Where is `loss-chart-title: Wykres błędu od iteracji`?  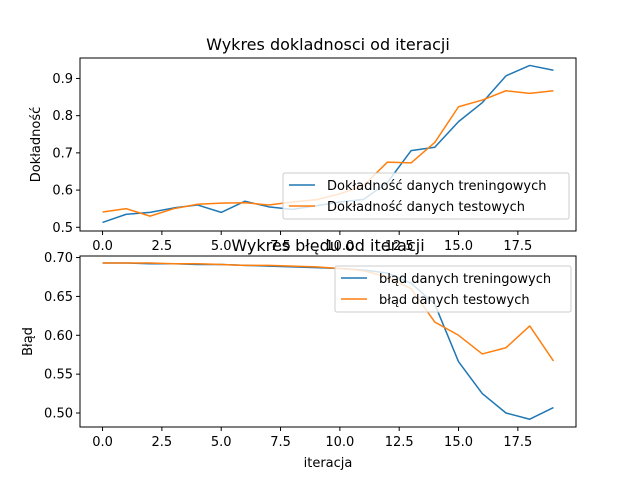 loss-chart-title: Wykres błędu od iteracji is located at coordinates (327, 245).